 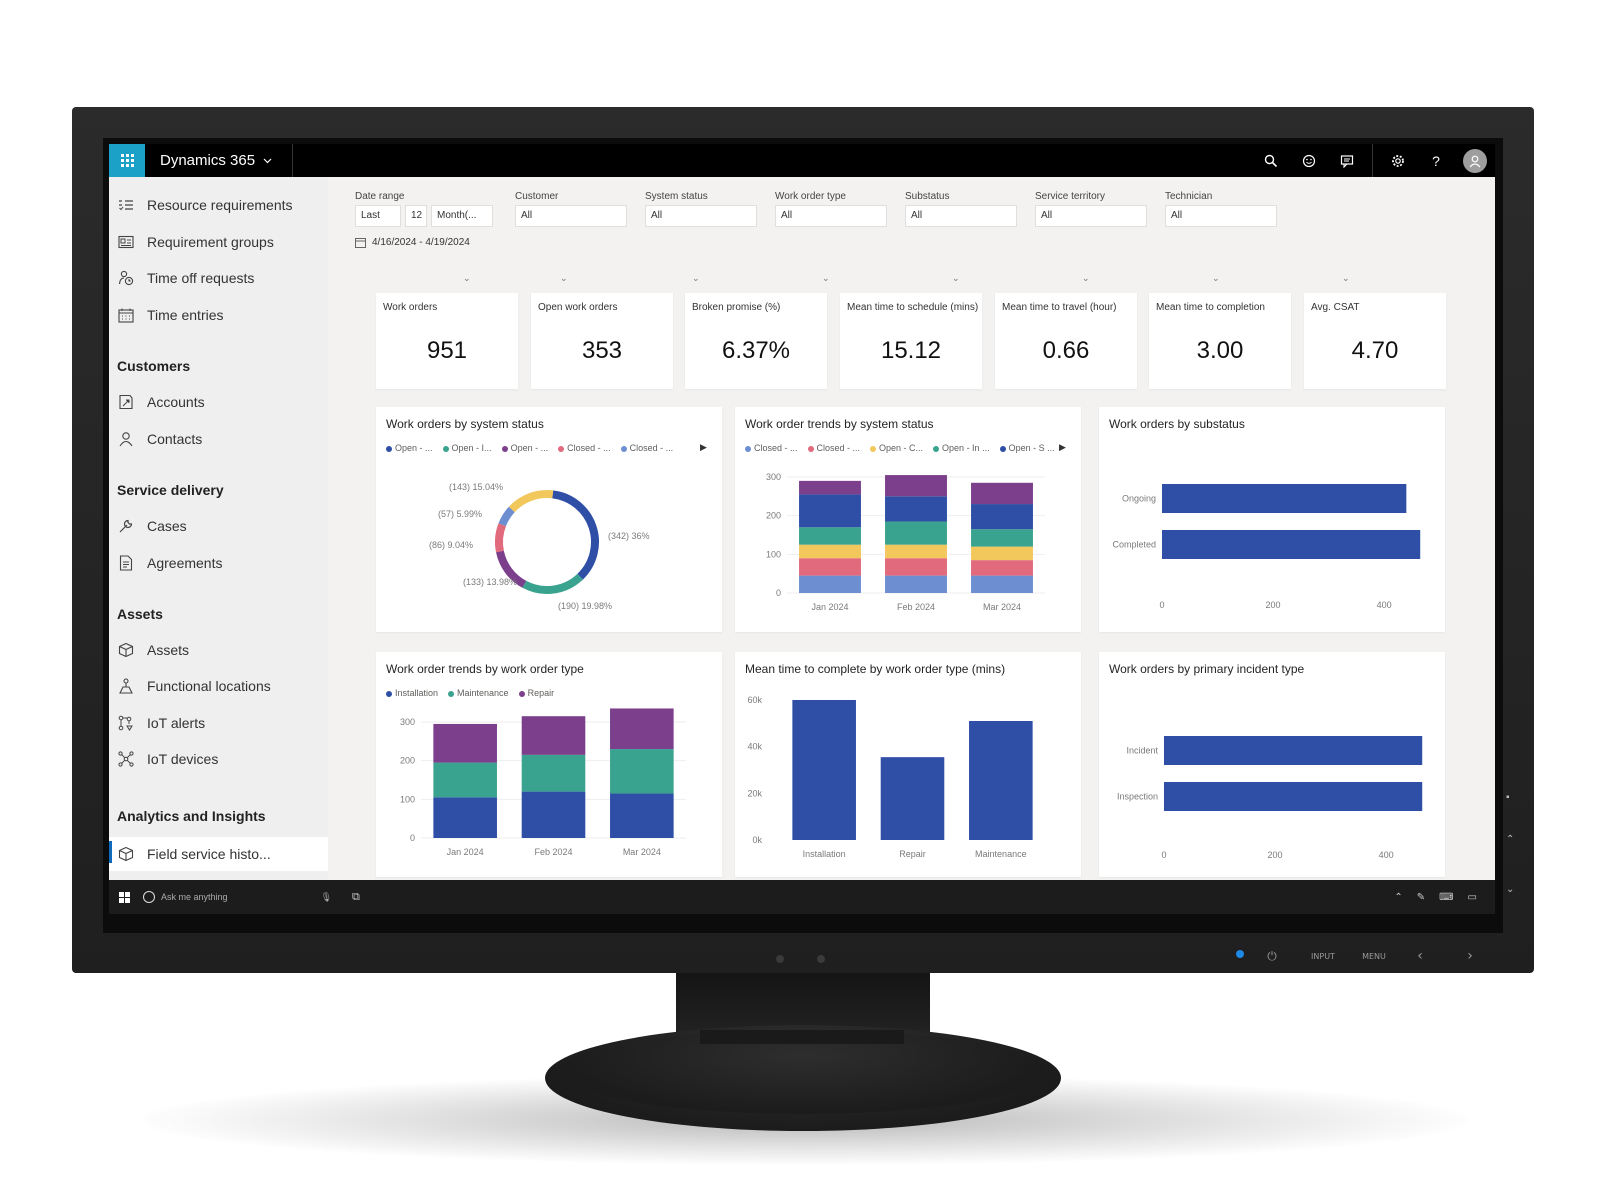 What do you see at coordinates (1220, 341) in the screenshot?
I see `kpi-card-mean-time-to-completion: Mean time to completion 3.00` at bounding box center [1220, 341].